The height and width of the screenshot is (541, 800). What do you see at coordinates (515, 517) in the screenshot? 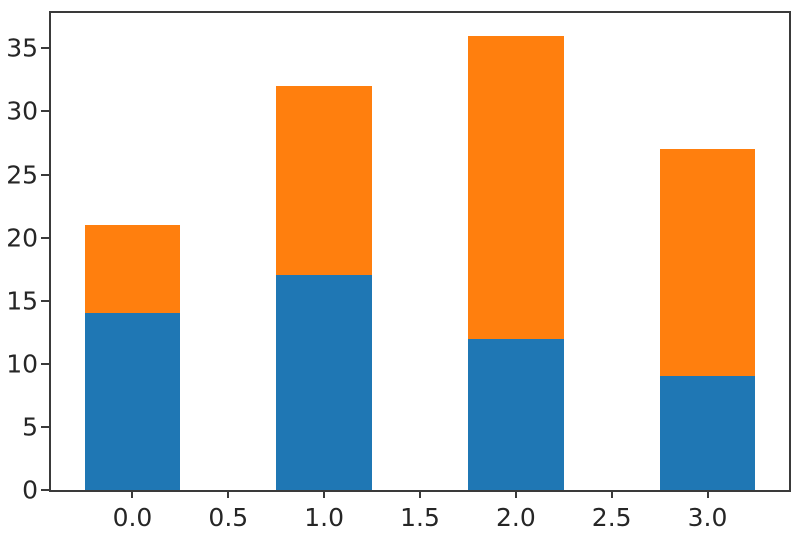
I see `x-tick-label: 2.0` at bounding box center [515, 517].